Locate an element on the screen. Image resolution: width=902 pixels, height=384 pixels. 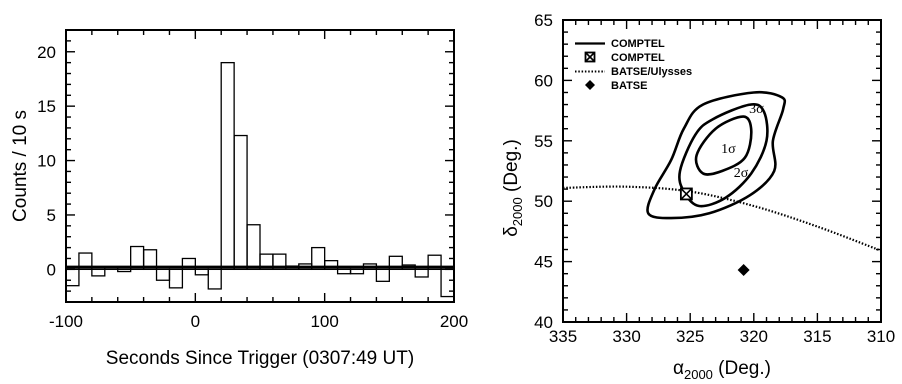
y-tick-label: 45 is located at coordinates (543, 262).